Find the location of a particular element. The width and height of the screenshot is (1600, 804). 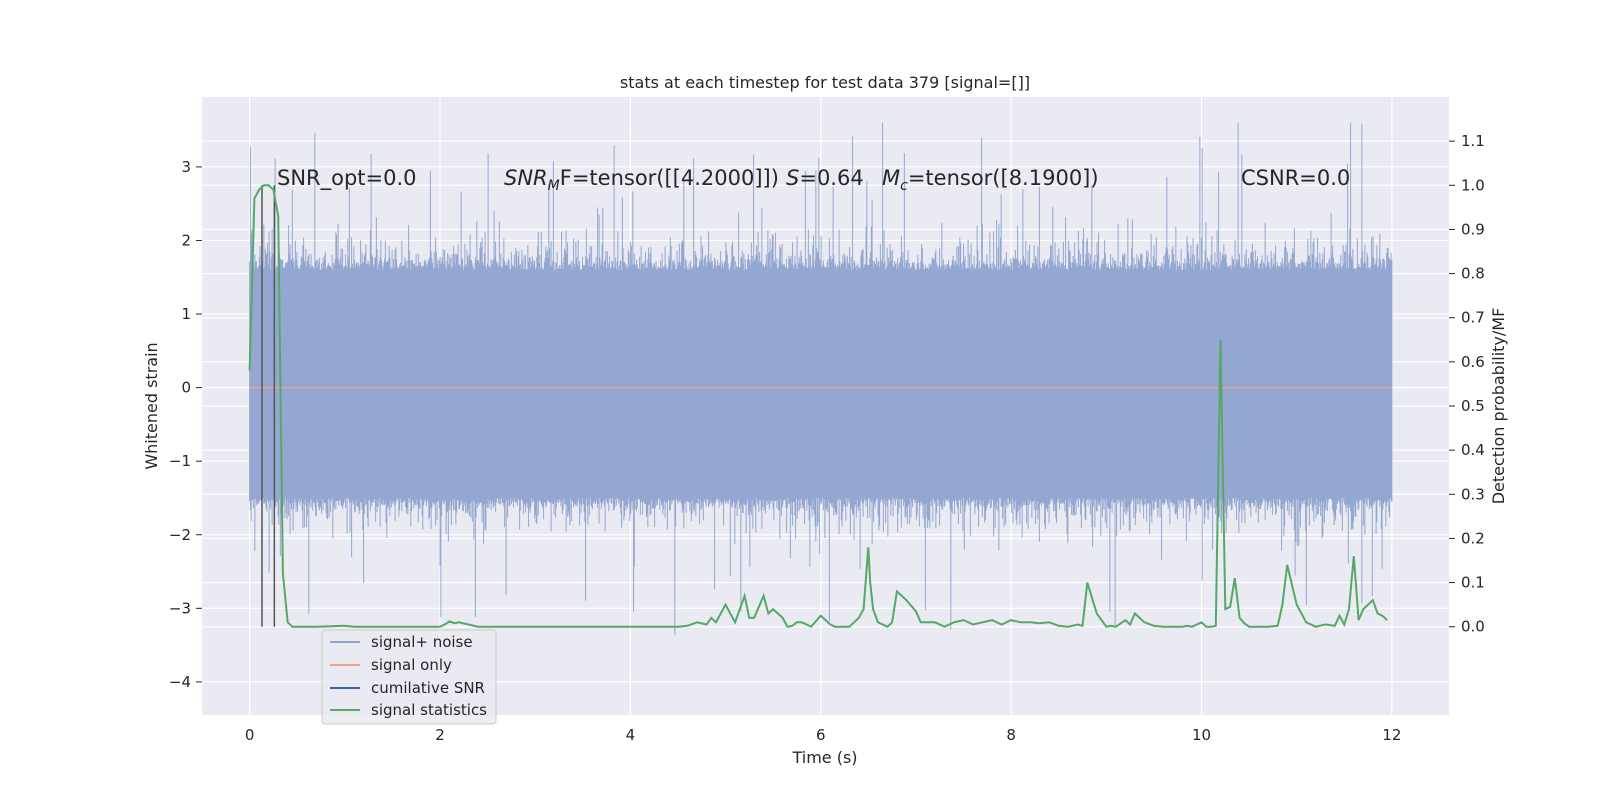

mc-subscript: c is located at coordinates (904, 186).